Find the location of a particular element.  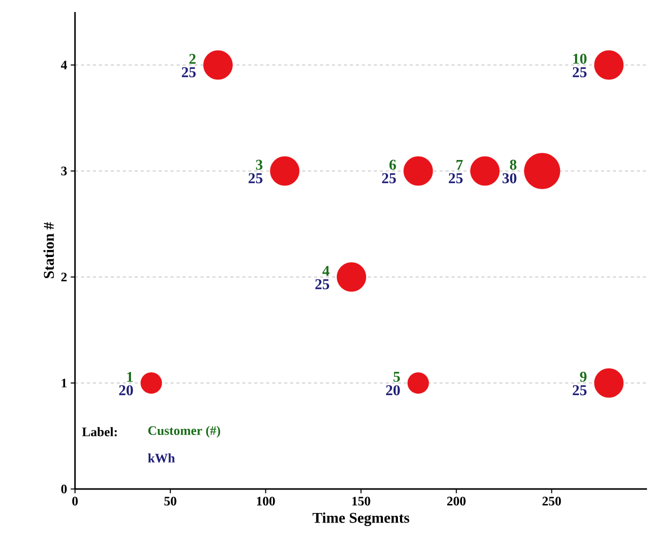

y-tick-label: 3 is located at coordinates (64, 171).